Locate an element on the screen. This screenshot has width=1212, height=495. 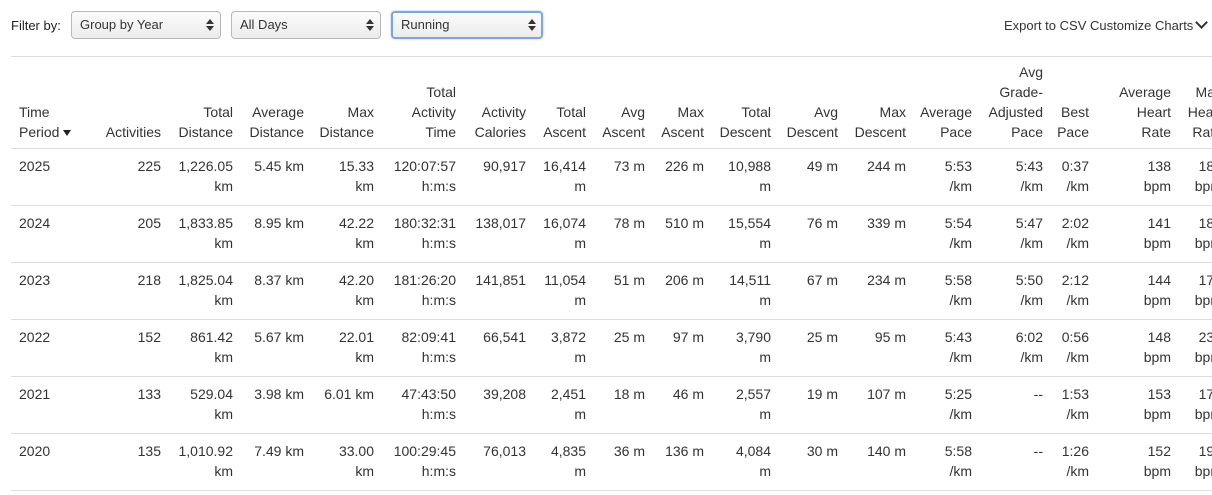
table-cell: 16,414 m is located at coordinates (556, 177).